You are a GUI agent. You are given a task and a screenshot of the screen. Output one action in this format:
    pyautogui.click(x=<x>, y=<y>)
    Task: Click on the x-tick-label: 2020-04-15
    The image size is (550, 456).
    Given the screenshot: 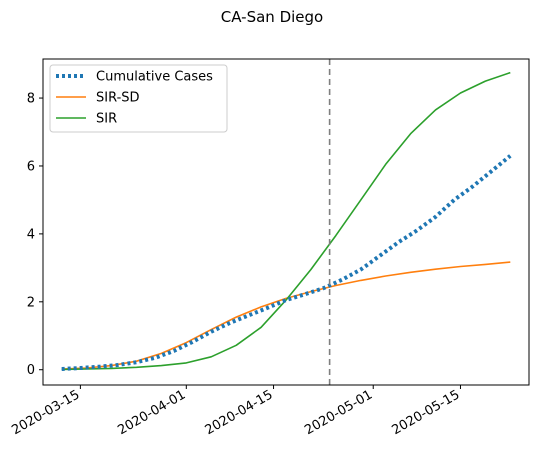 What is the action you would take?
    pyautogui.click(x=239, y=412)
    